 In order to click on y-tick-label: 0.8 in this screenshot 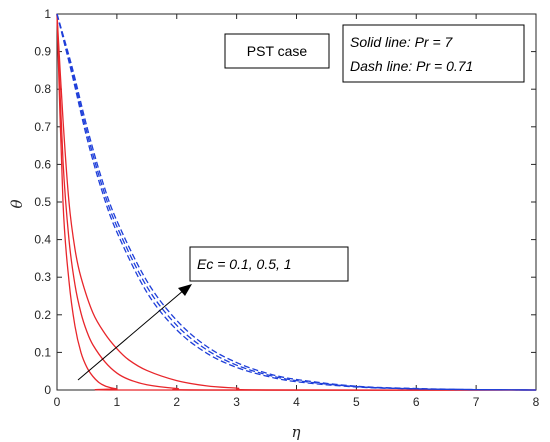, I will do `click(42, 89)`.